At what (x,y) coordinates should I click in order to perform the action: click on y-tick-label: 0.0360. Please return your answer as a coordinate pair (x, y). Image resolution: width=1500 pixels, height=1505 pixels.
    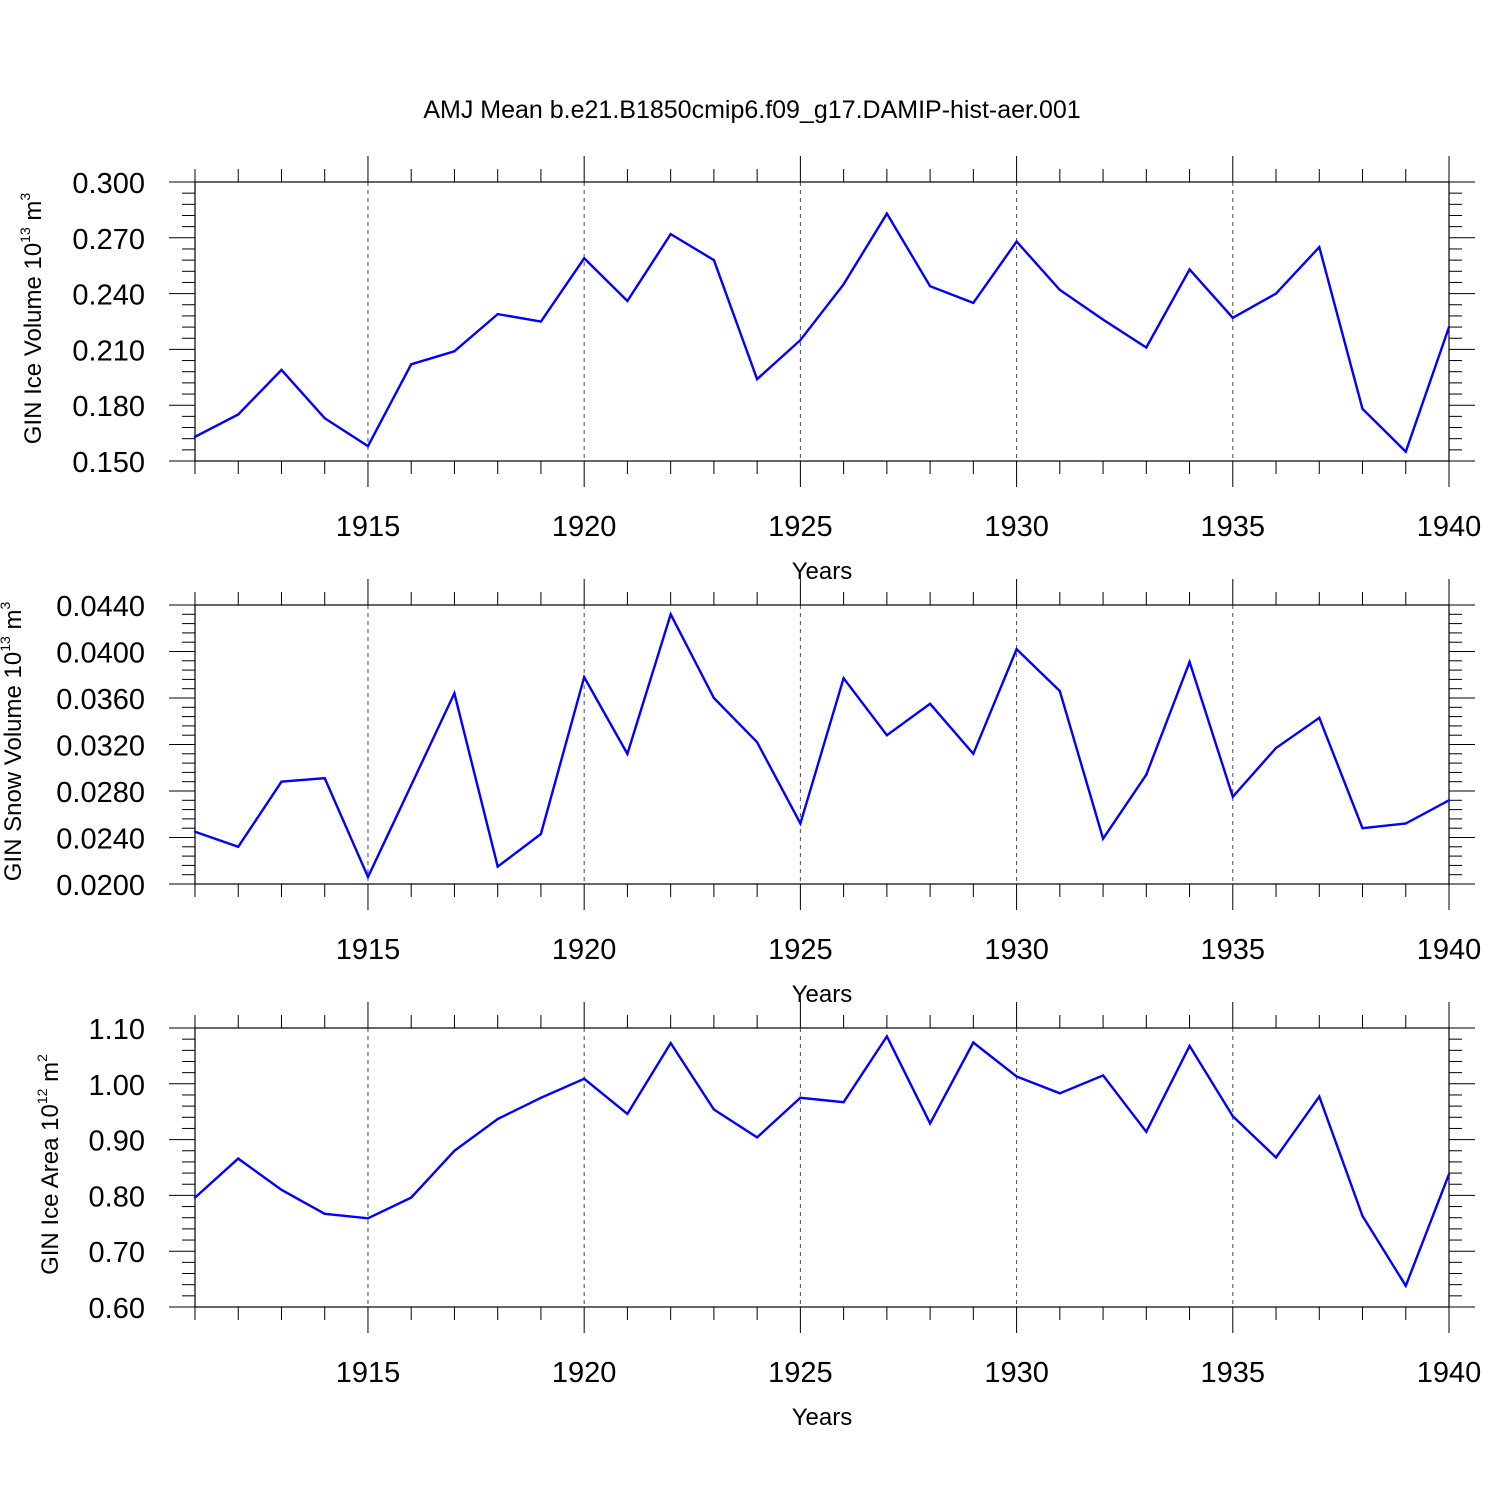
    Looking at the image, I should click on (100, 700).